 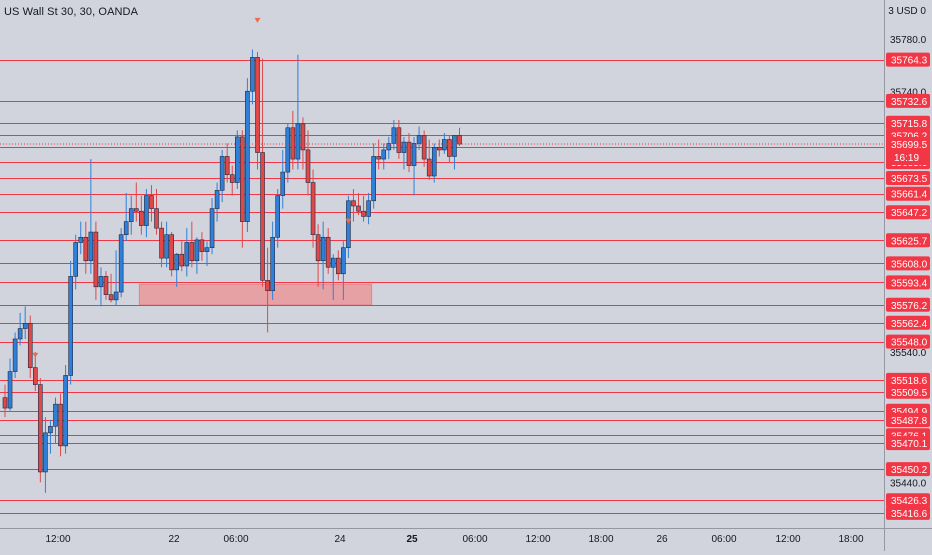 I want to click on symbol-title: US Wall St 30, 30, OANDA, so click(x=71, y=12).